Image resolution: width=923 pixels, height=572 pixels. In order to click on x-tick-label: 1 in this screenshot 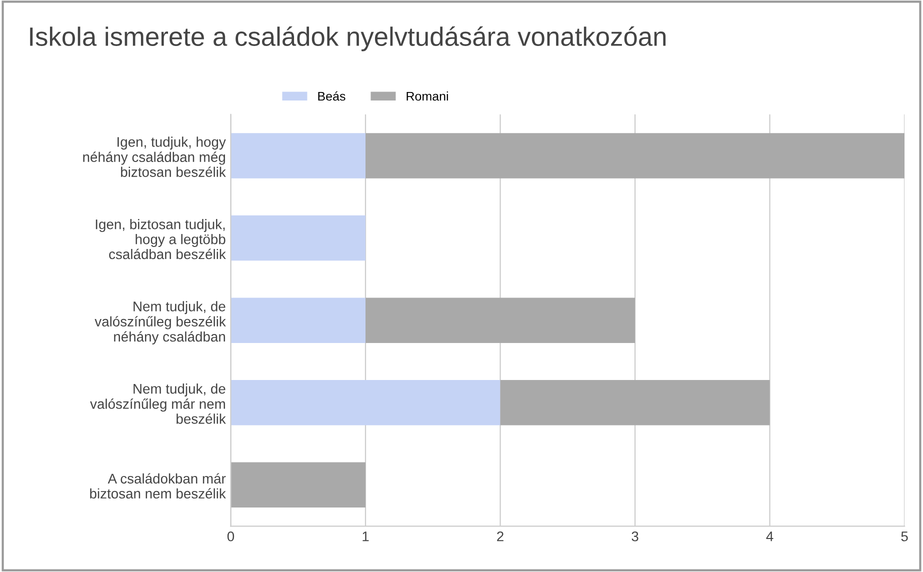, I will do `click(365, 537)`.